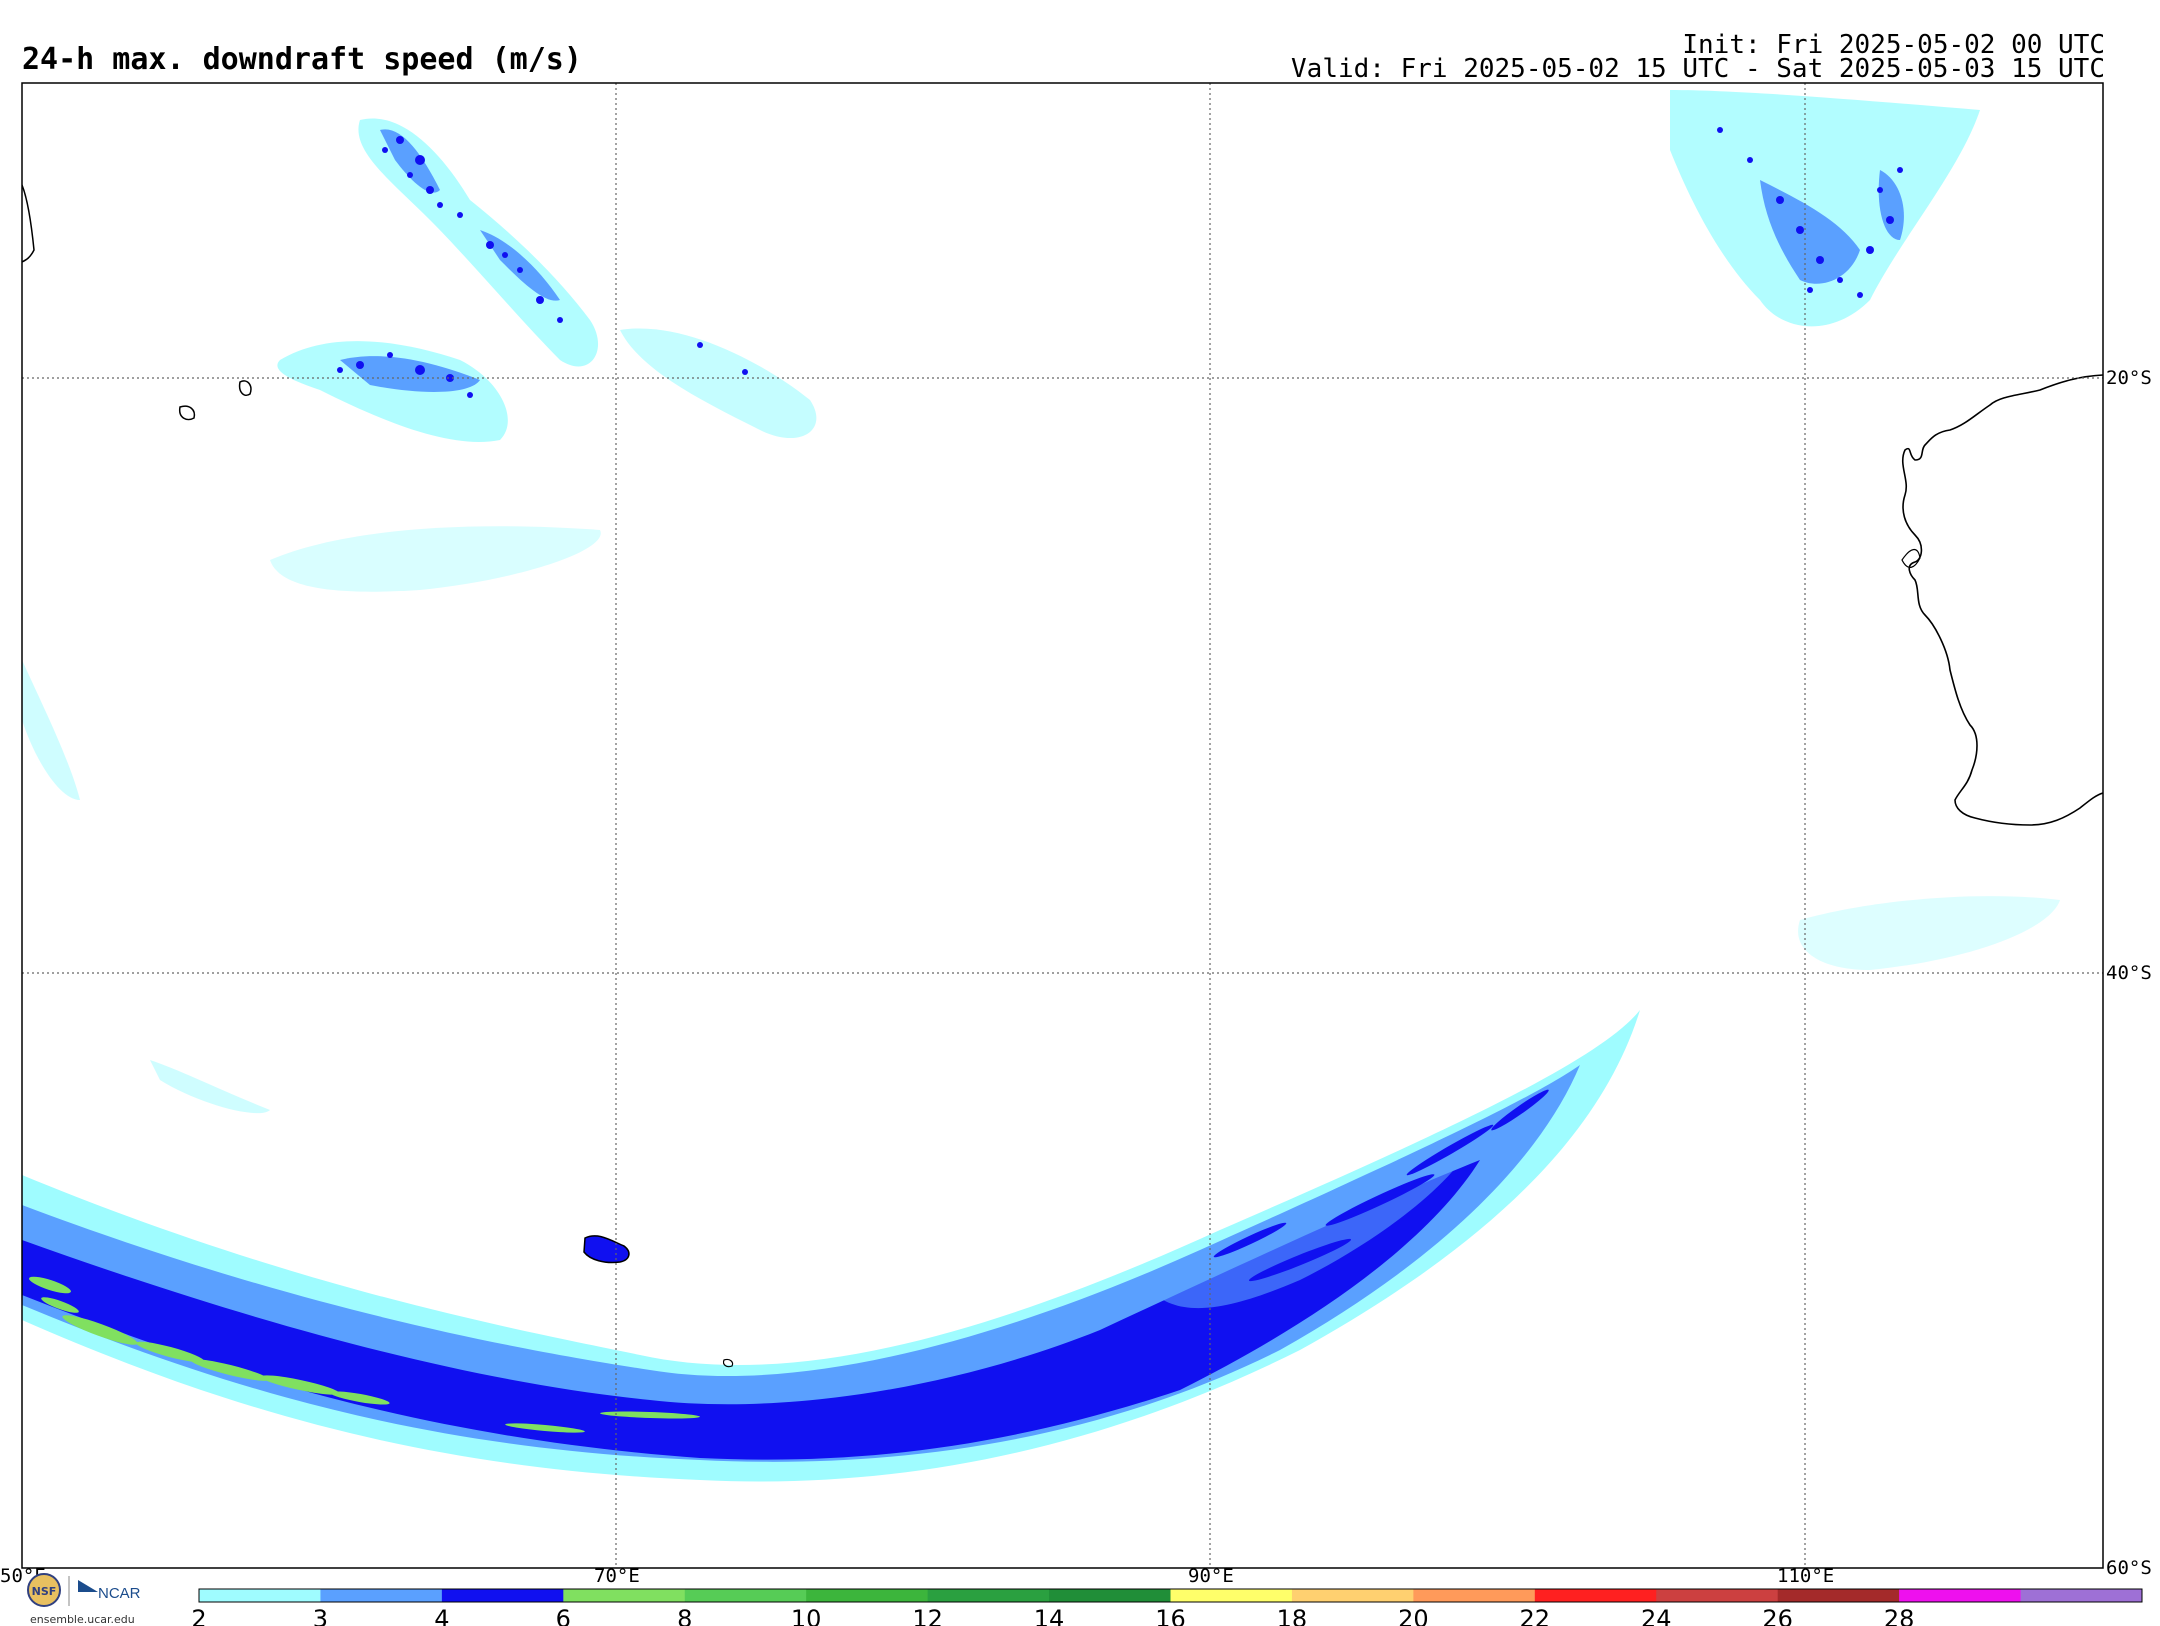  I want to click on shark-bay-outline, so click(1911, 558).